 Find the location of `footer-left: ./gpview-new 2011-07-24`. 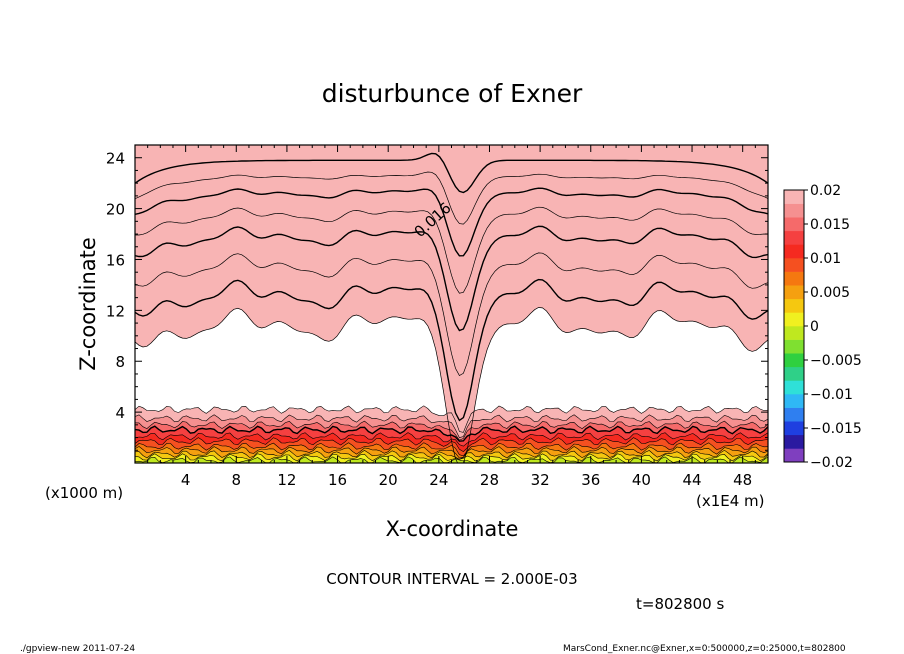

footer-left: ./gpview-new 2011-07-24 is located at coordinates (77, 649).